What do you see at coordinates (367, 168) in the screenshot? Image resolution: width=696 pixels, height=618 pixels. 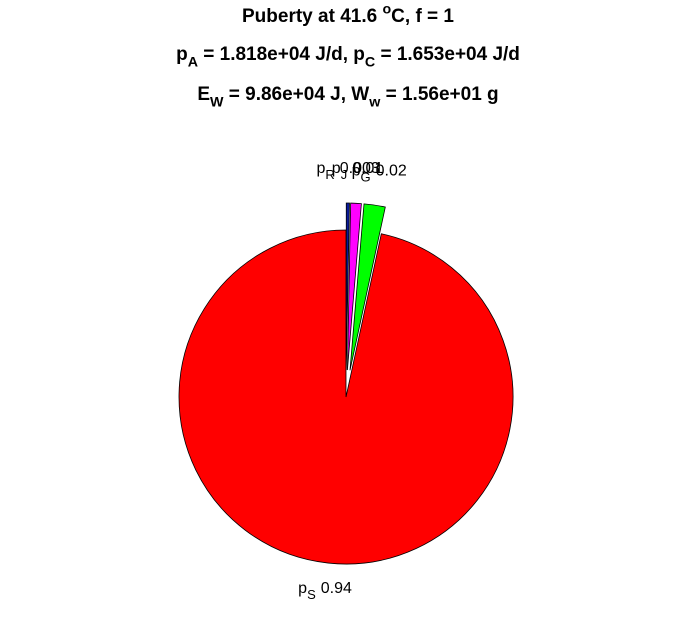 I see `label-value: 0.01` at bounding box center [367, 168].